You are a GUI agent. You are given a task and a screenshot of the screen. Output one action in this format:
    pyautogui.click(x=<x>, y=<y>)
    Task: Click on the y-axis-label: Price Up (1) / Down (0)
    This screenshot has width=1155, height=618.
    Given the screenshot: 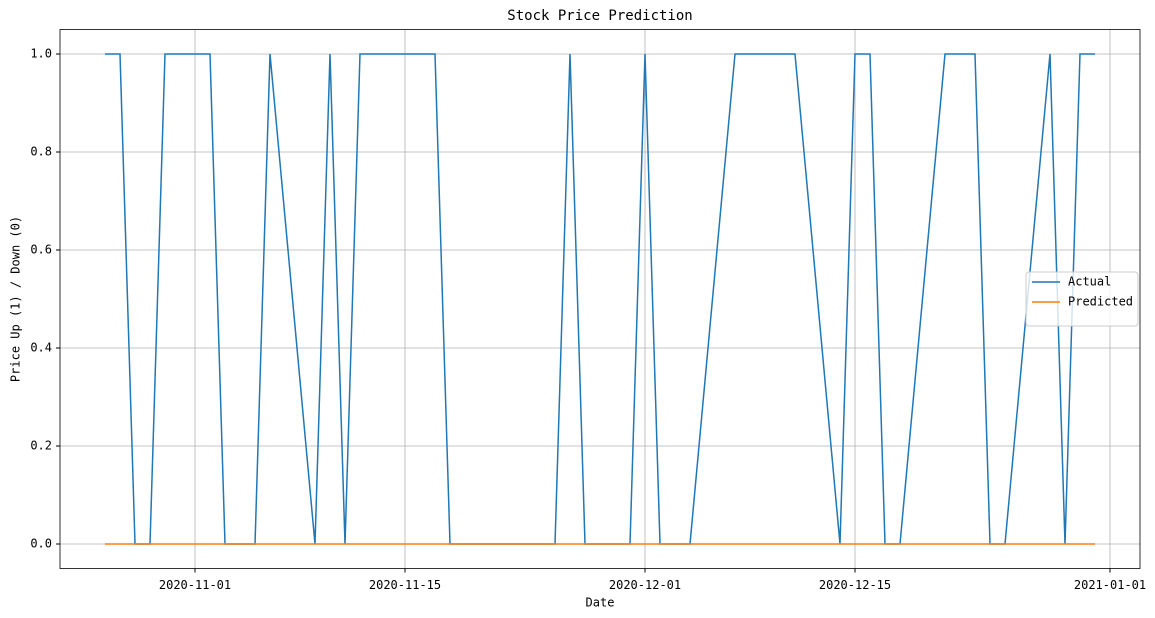 What is the action you would take?
    pyautogui.click(x=16, y=299)
    